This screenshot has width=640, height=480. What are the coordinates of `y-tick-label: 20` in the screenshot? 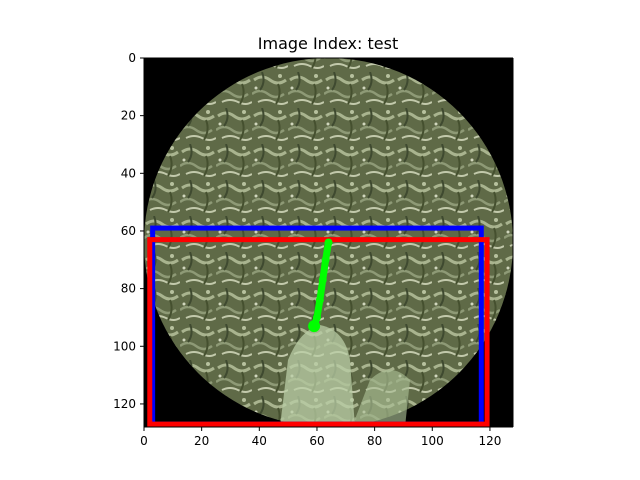 It's located at (128, 116).